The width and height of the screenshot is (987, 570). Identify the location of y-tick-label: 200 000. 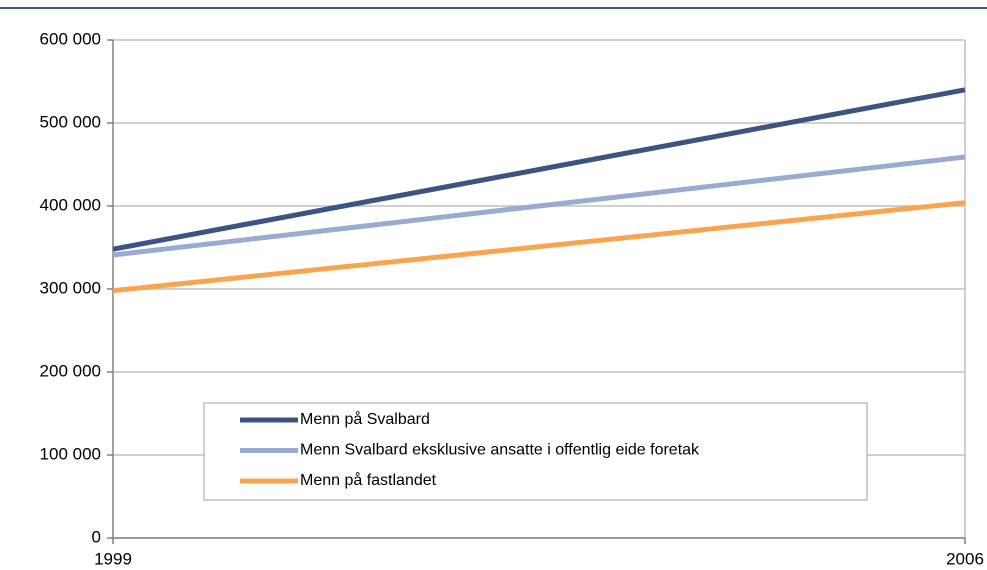
(70, 370).